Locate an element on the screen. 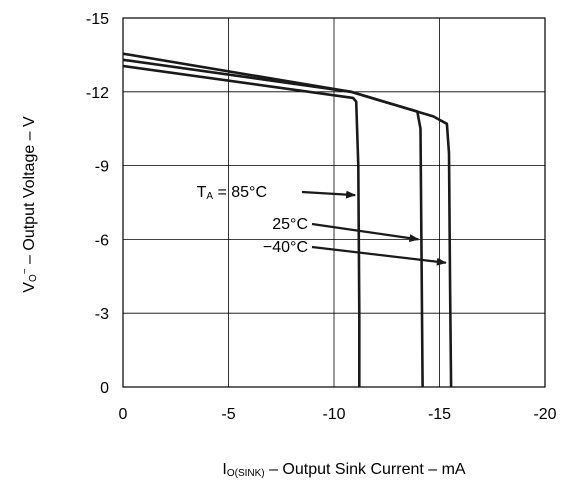 The width and height of the screenshot is (569, 490). y-axis-title-subscript: O is located at coordinates (33, 278).